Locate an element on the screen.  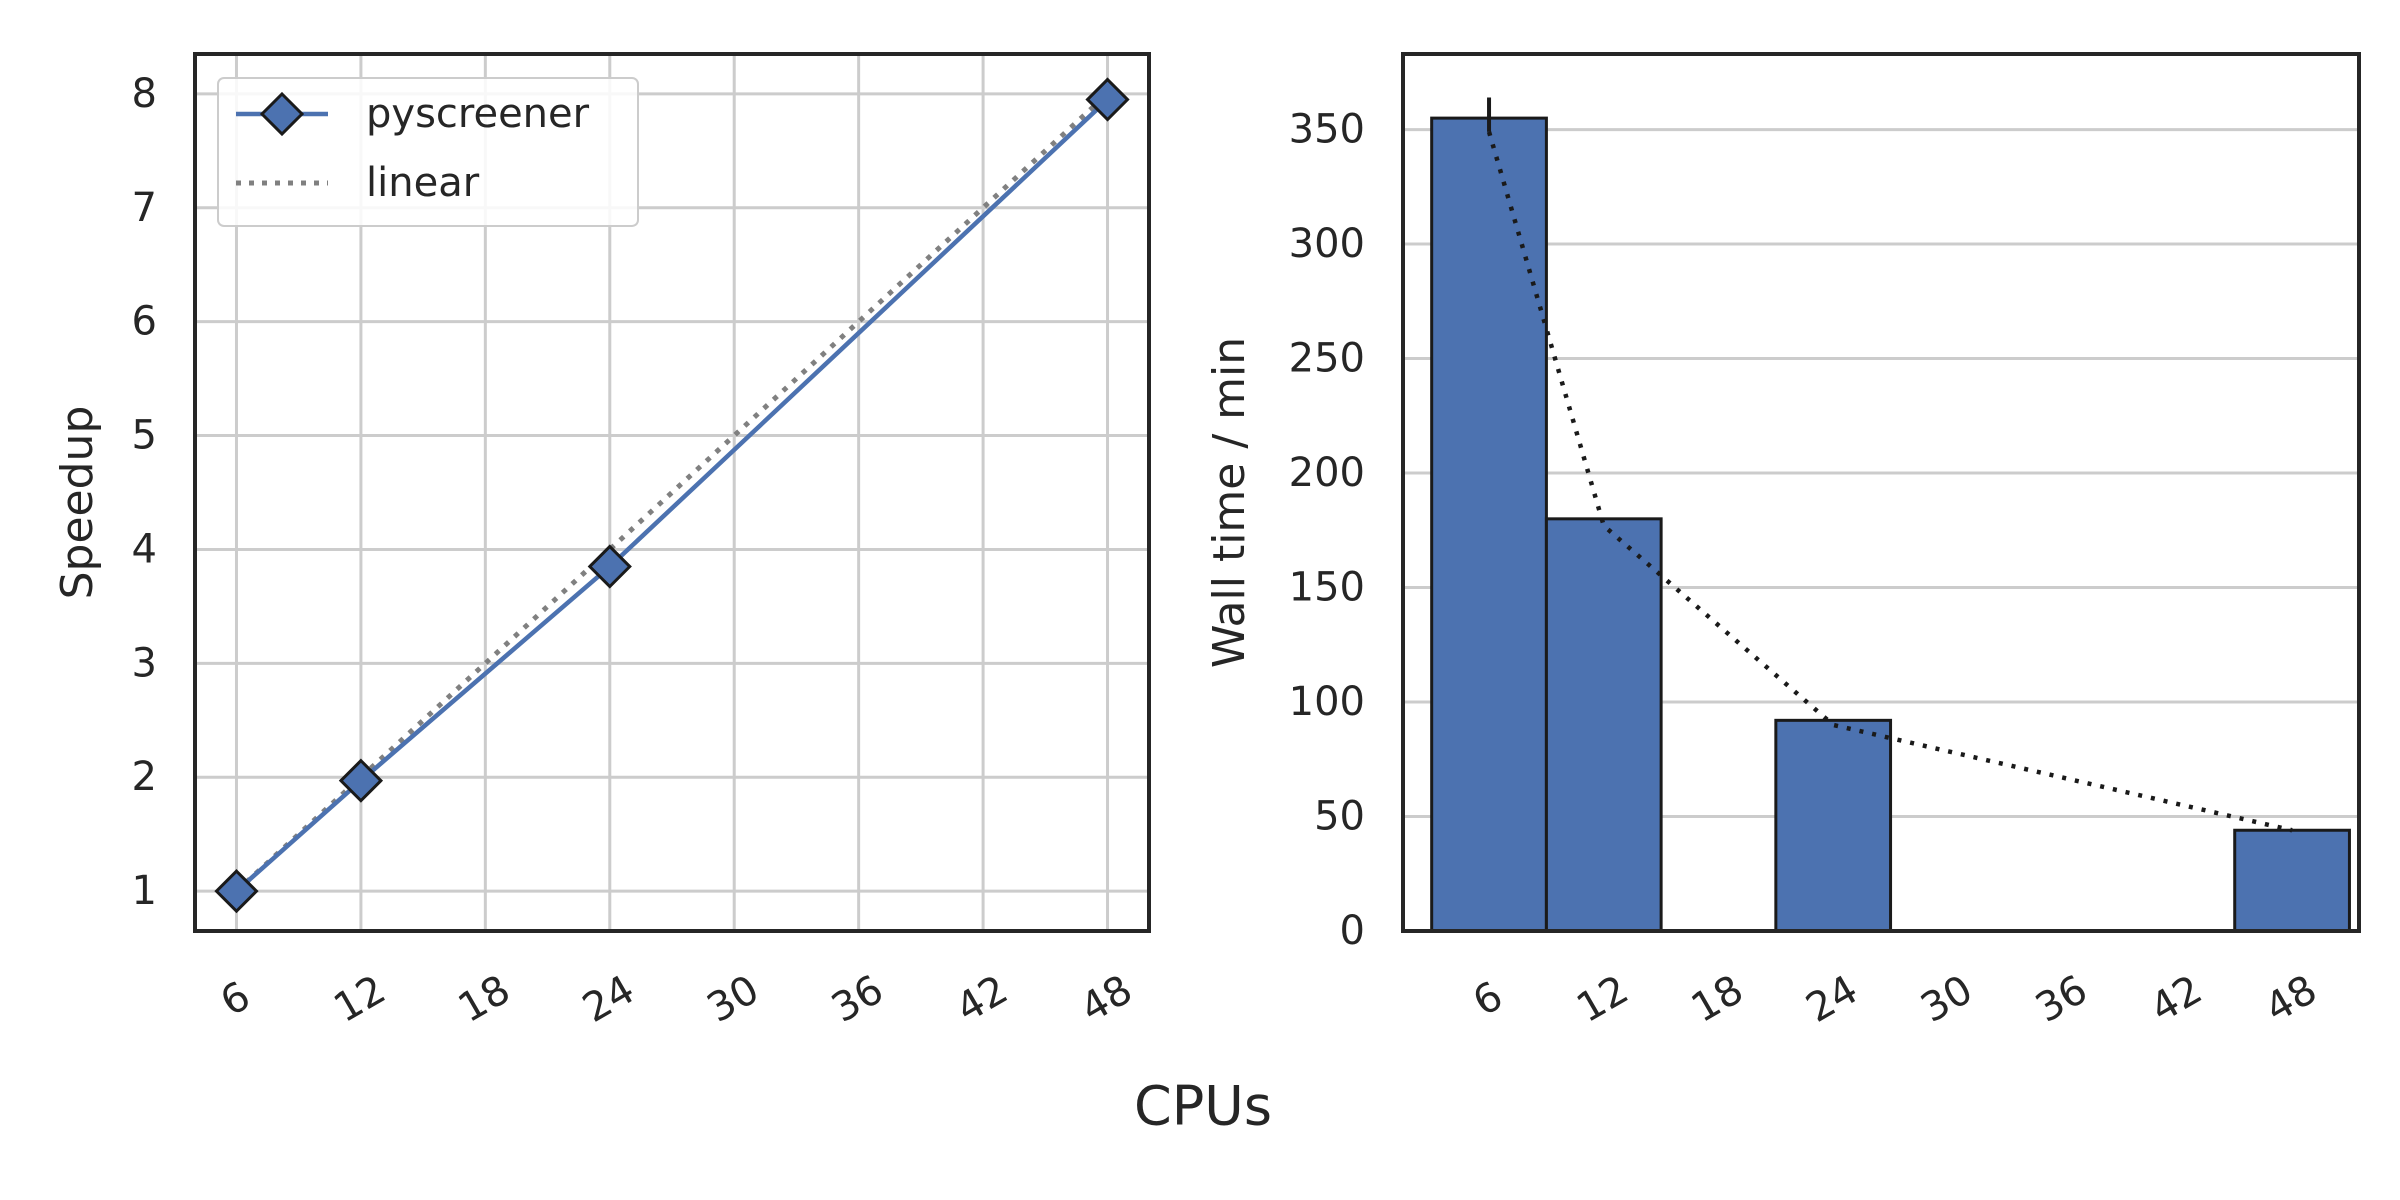
y-tick-label: 1 is located at coordinates (144, 891).